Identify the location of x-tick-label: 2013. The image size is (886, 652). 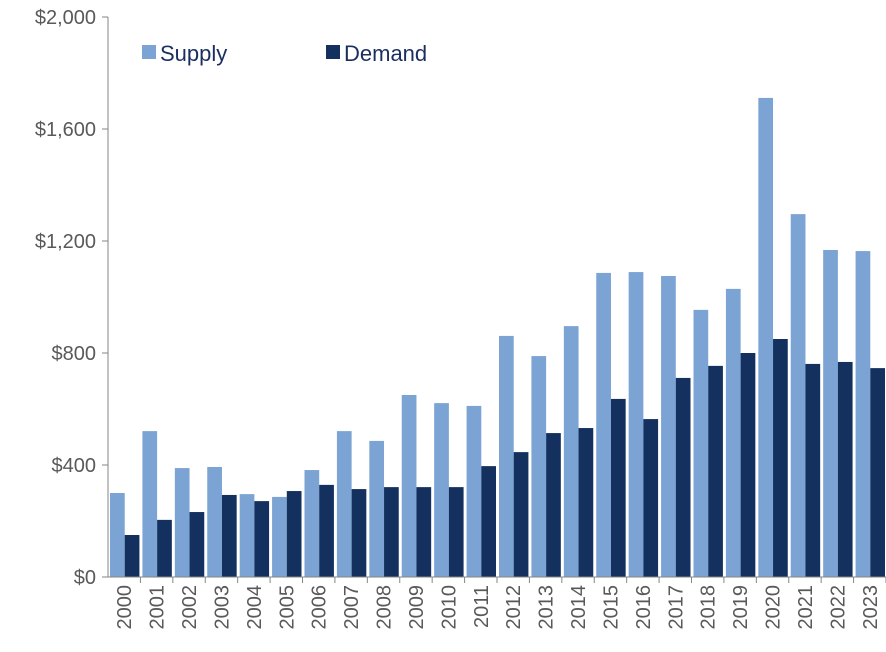
(547, 607).